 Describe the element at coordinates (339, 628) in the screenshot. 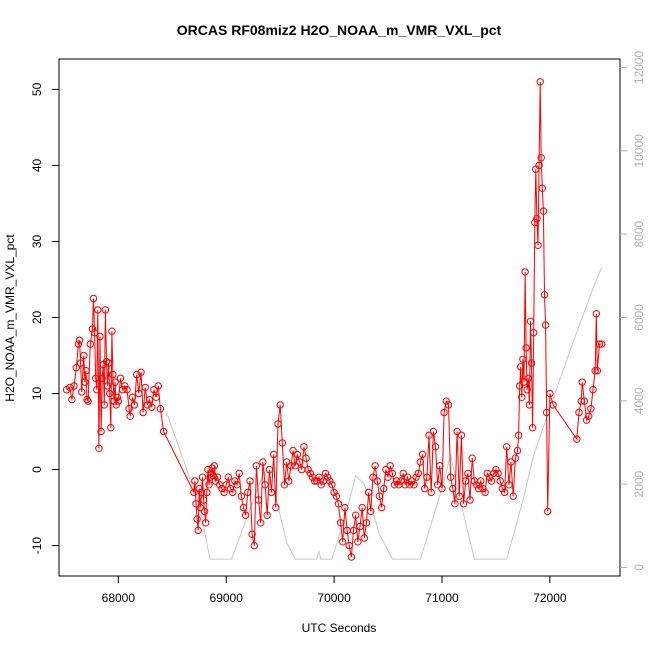

I see `x-axis-label: UTC Seconds` at that location.